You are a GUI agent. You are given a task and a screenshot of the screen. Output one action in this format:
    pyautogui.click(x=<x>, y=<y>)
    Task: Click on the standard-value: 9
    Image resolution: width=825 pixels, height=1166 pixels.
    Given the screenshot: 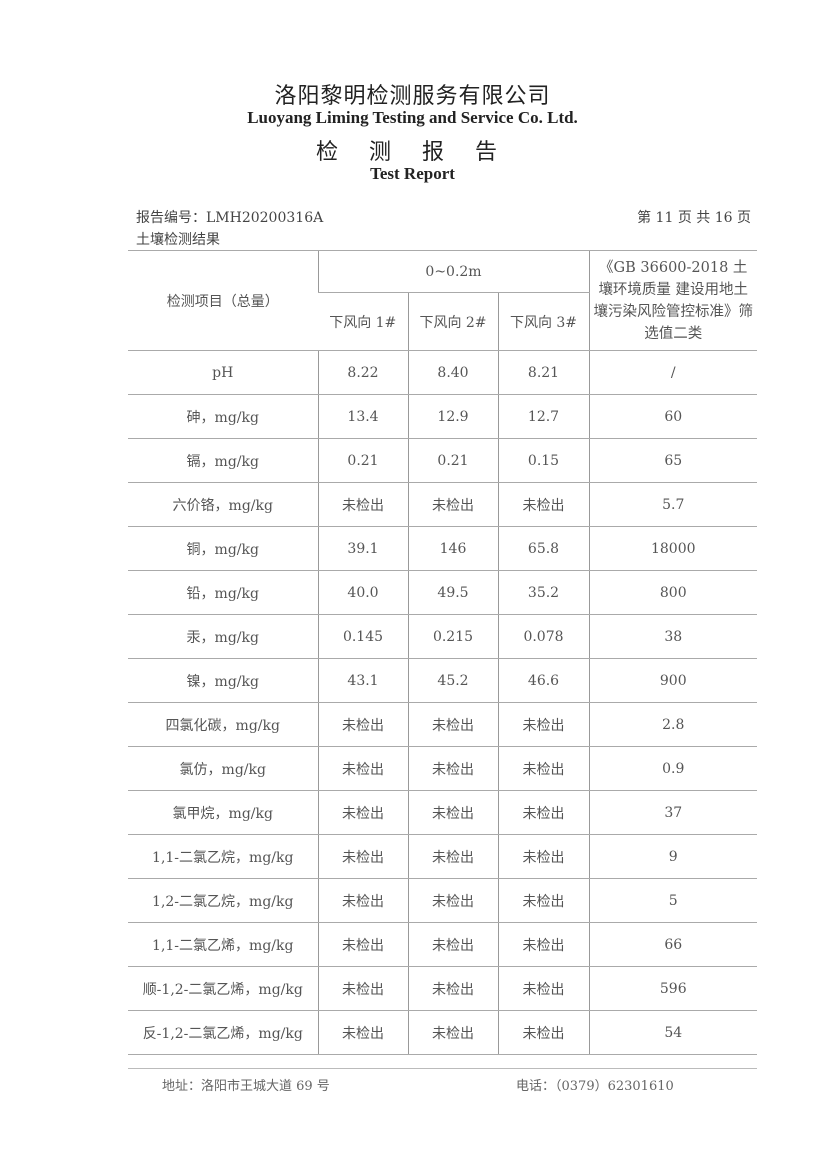 What is the action you would take?
    pyautogui.click(x=672, y=856)
    